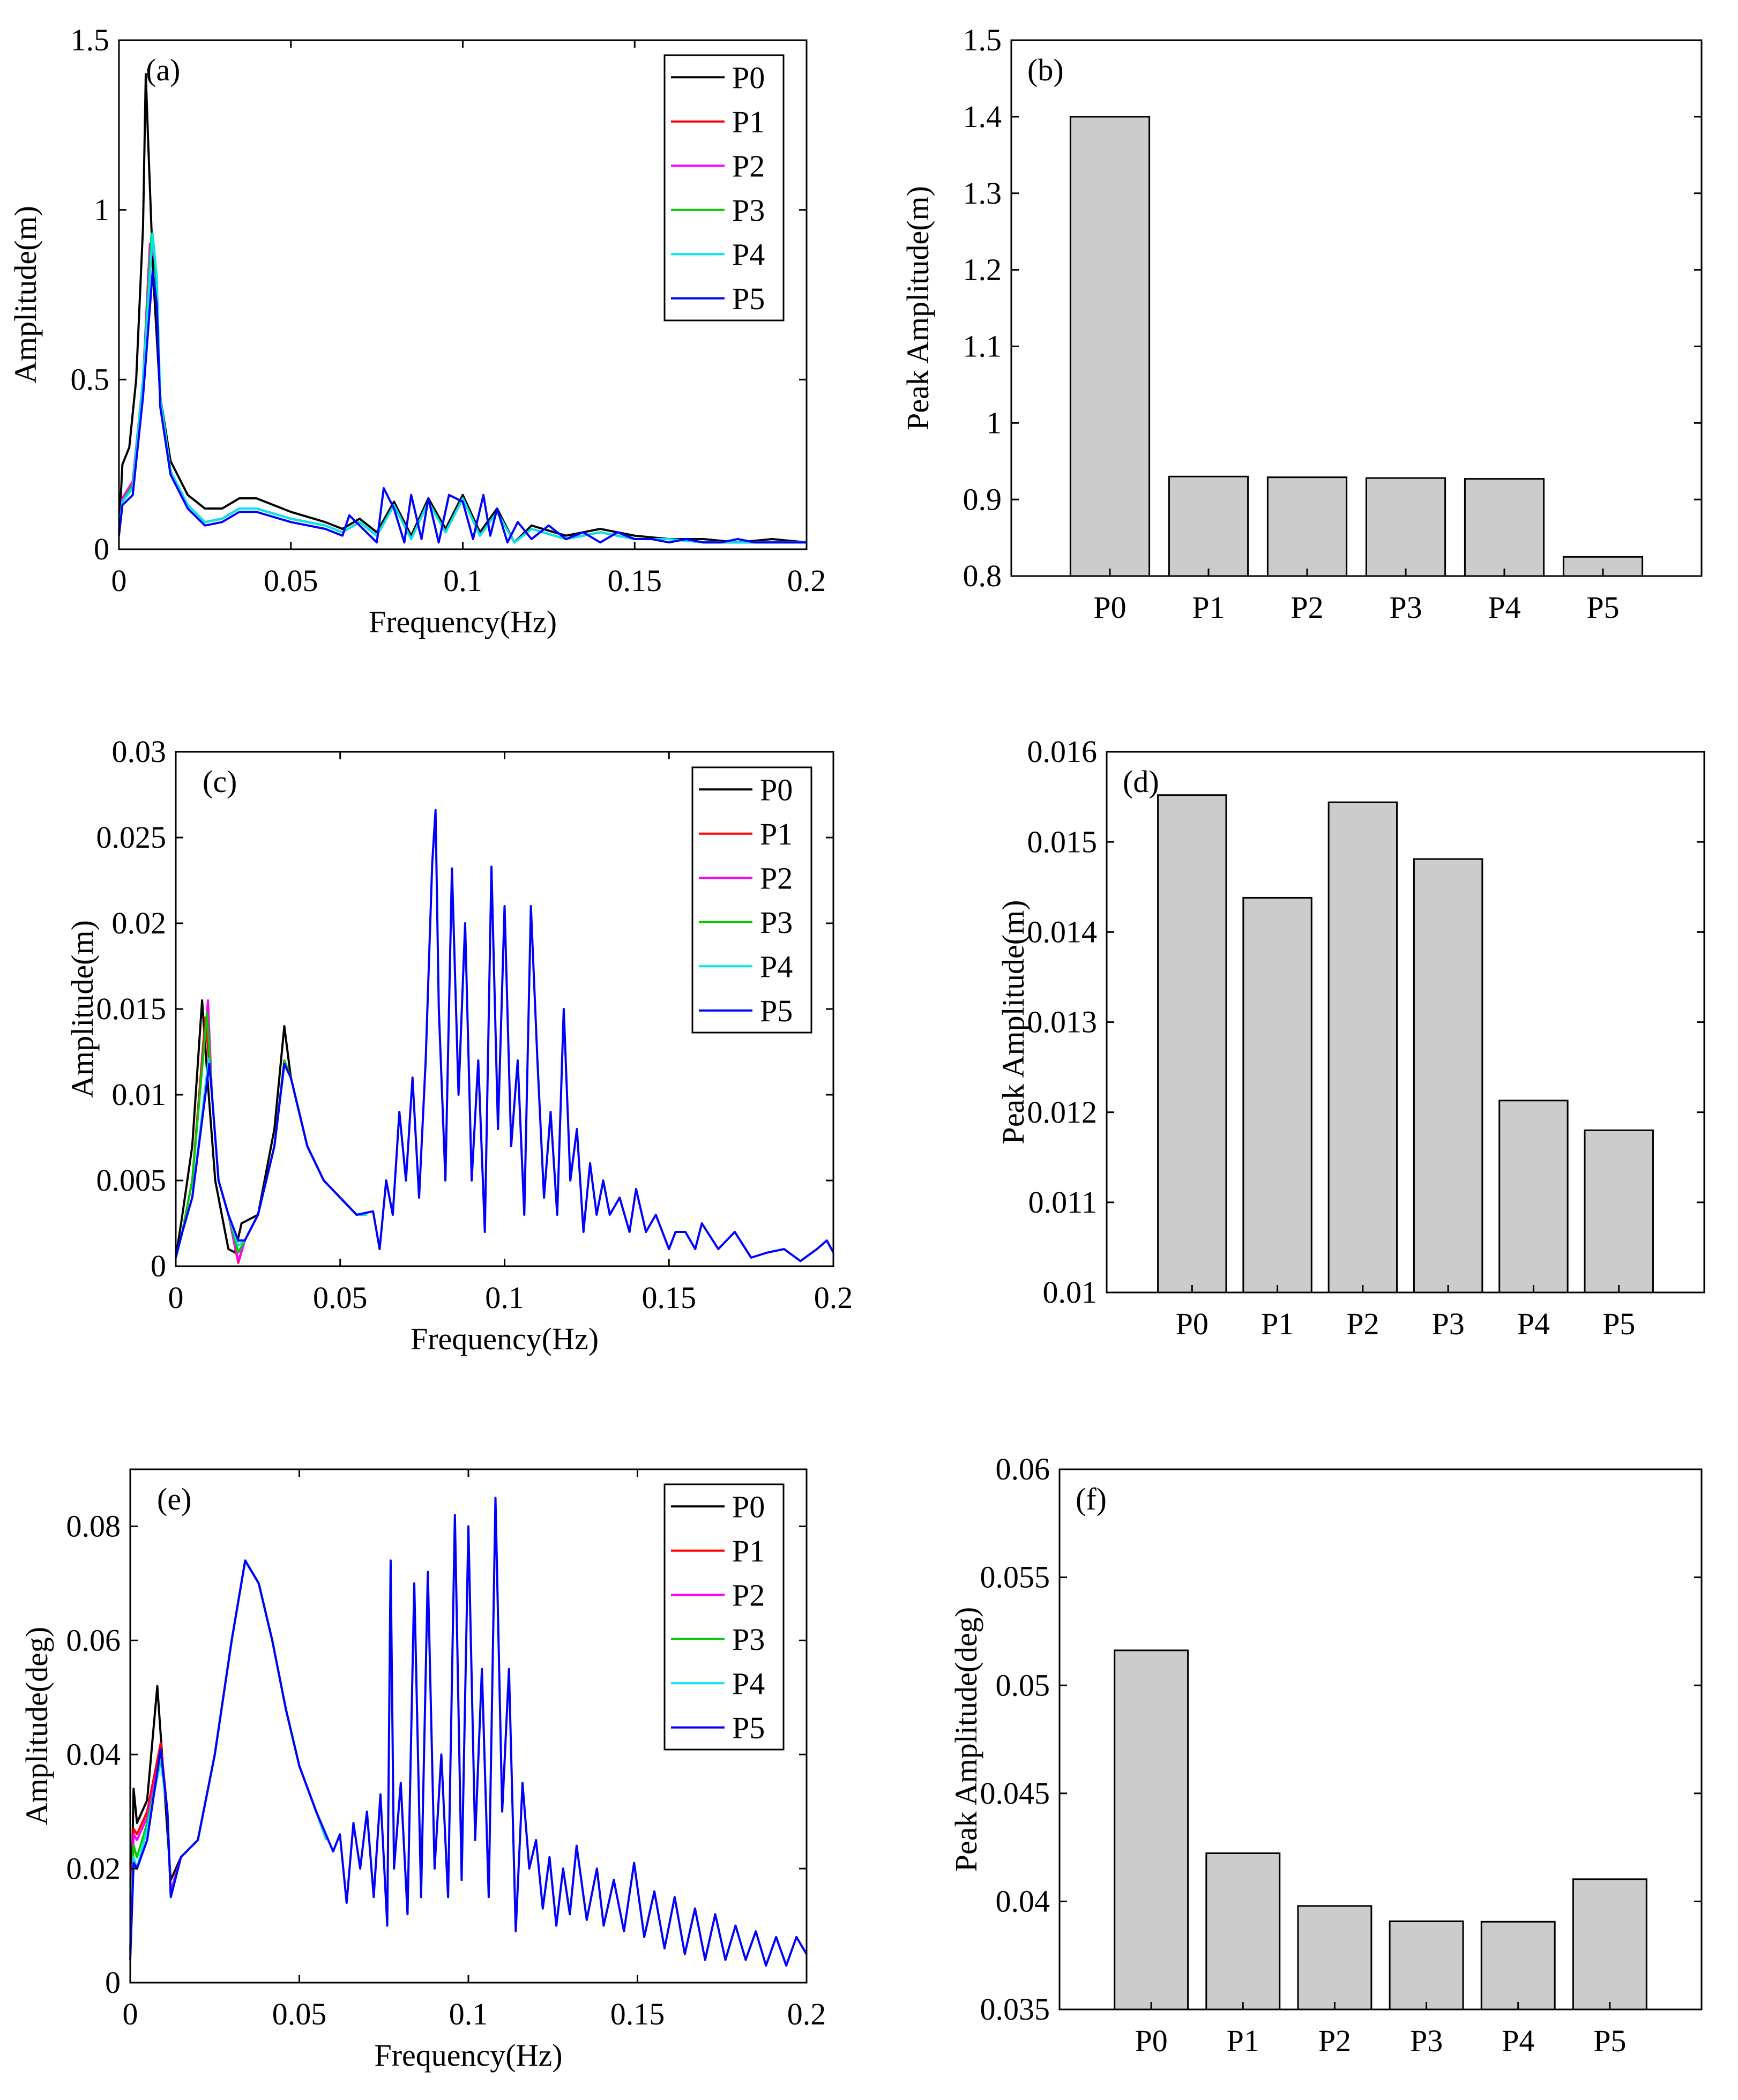 The height and width of the screenshot is (2100, 1738). Describe the element at coordinates (101, 549) in the screenshot. I see `y-tick-label-a: 0` at that location.